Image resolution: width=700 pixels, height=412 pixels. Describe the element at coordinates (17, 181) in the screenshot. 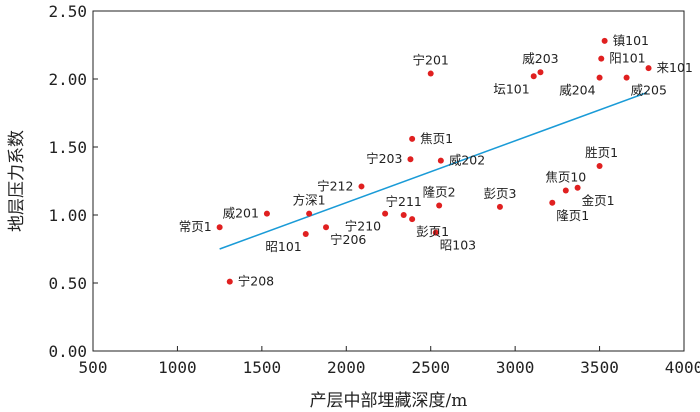

I see `y-axis-title: 地层压力系数` at that location.